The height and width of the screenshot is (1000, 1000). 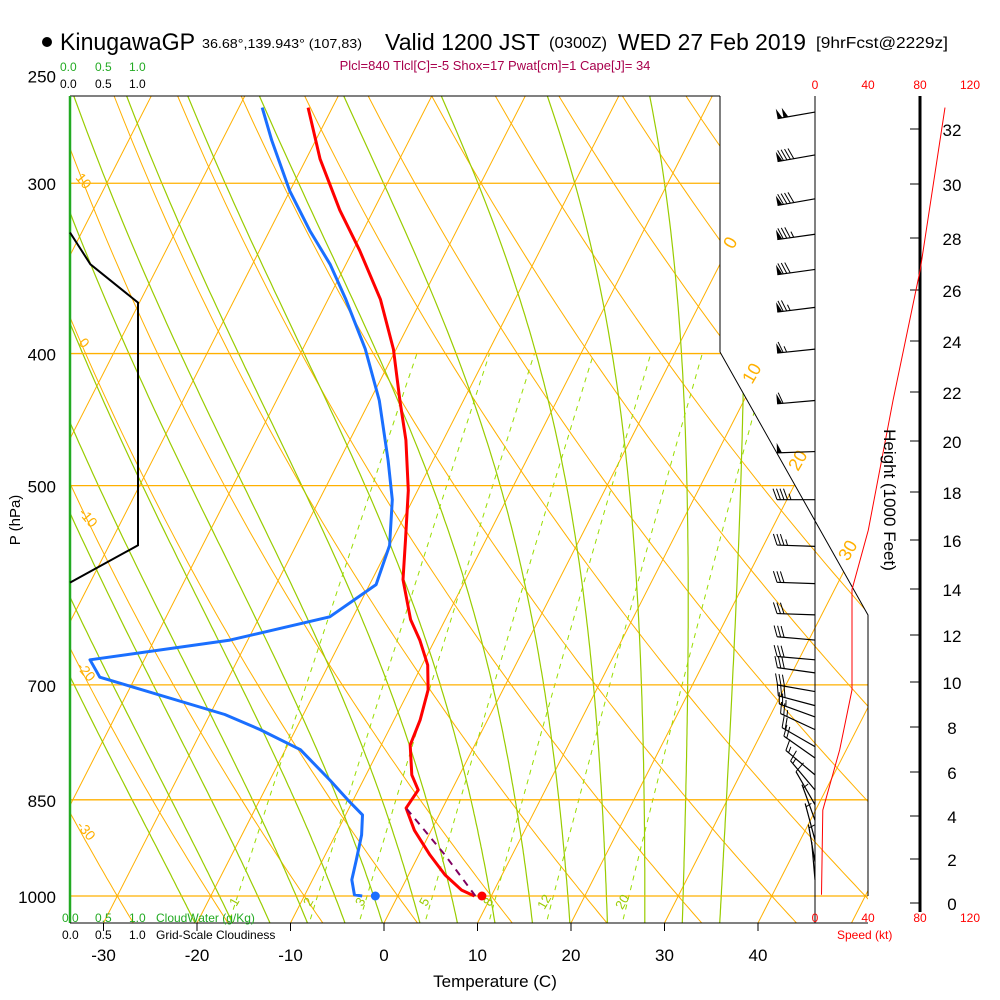 I want to click on height-tick-label: 6, so click(x=951, y=773).